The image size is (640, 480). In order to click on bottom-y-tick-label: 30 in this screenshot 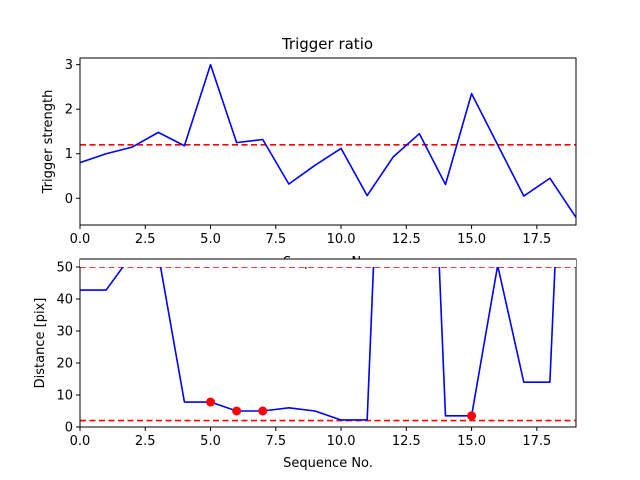, I will do `click(64, 332)`.